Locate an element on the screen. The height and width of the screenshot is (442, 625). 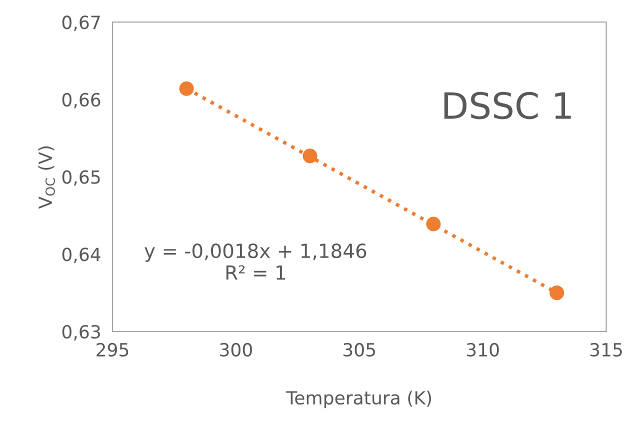
annotation: y = -0,0018x + 1,1846 R² = 1 is located at coordinates (255, 261).